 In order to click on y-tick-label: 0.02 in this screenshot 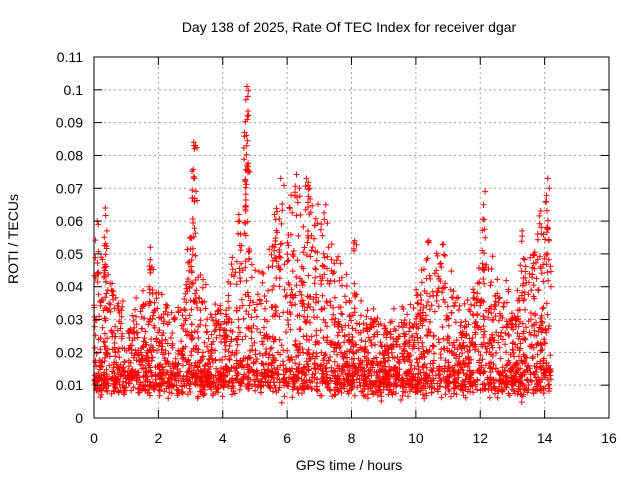, I will do `click(69, 352)`.